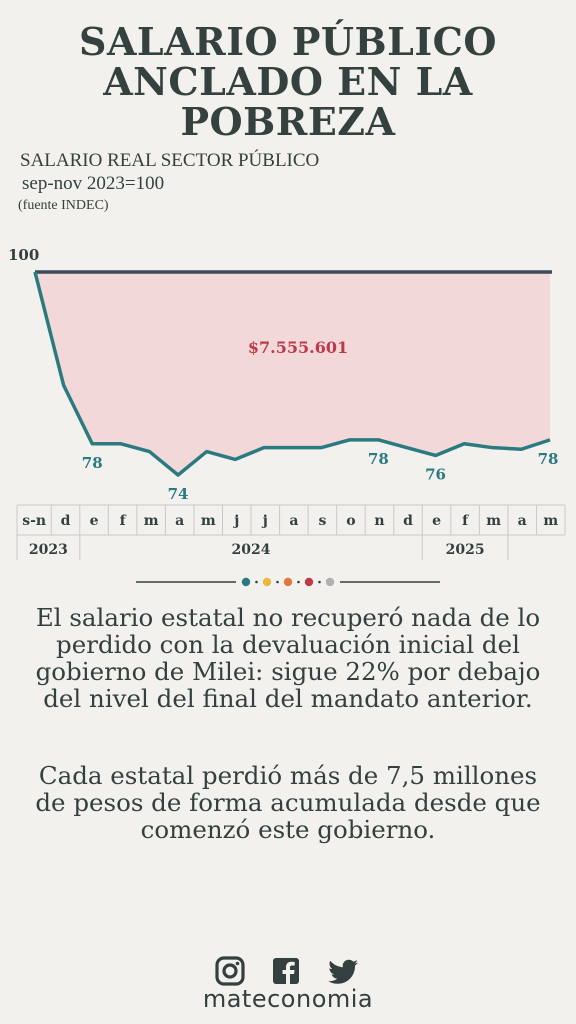  What do you see at coordinates (48, 550) in the screenshot?
I see `year-label: 2023` at bounding box center [48, 550].